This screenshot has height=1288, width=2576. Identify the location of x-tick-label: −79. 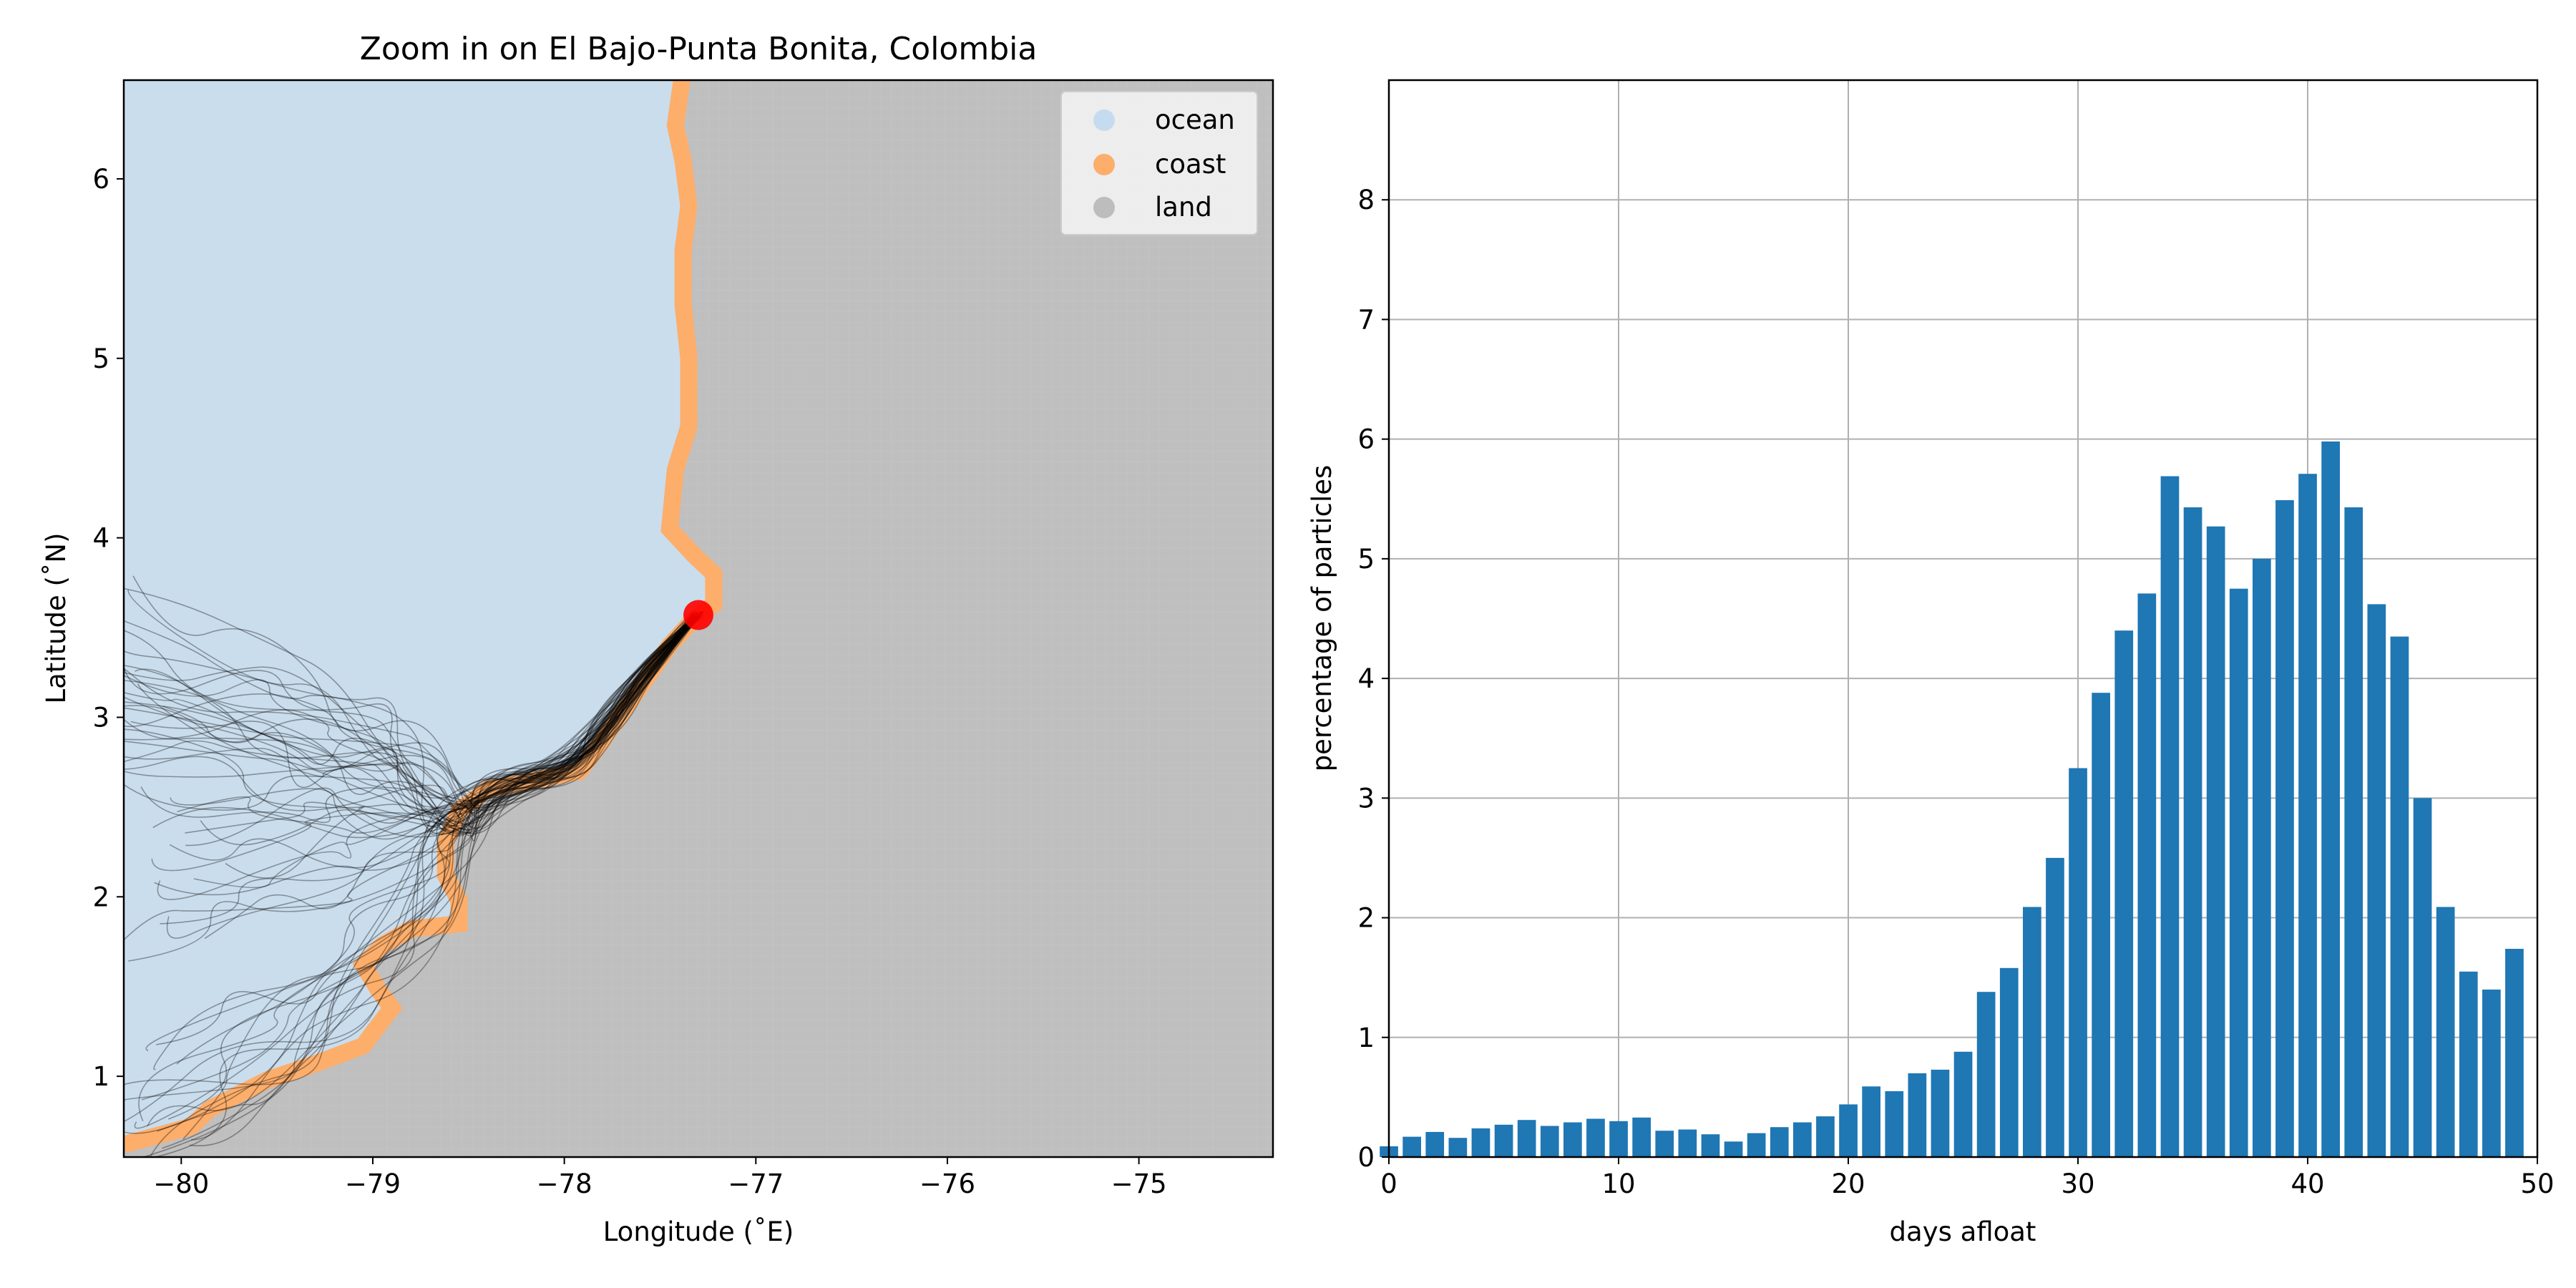
(373, 1184).